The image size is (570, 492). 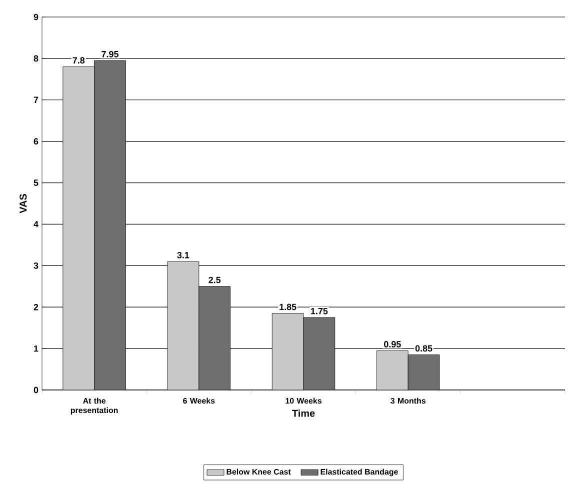 What do you see at coordinates (36, 348) in the screenshot?
I see `y-tick-label: 1` at bounding box center [36, 348].